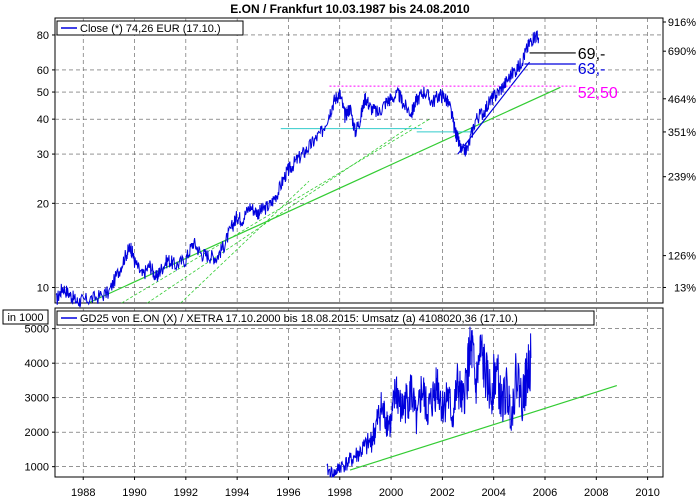 This screenshot has height=500, width=700. I want to click on volume-series, so click(429, 402).